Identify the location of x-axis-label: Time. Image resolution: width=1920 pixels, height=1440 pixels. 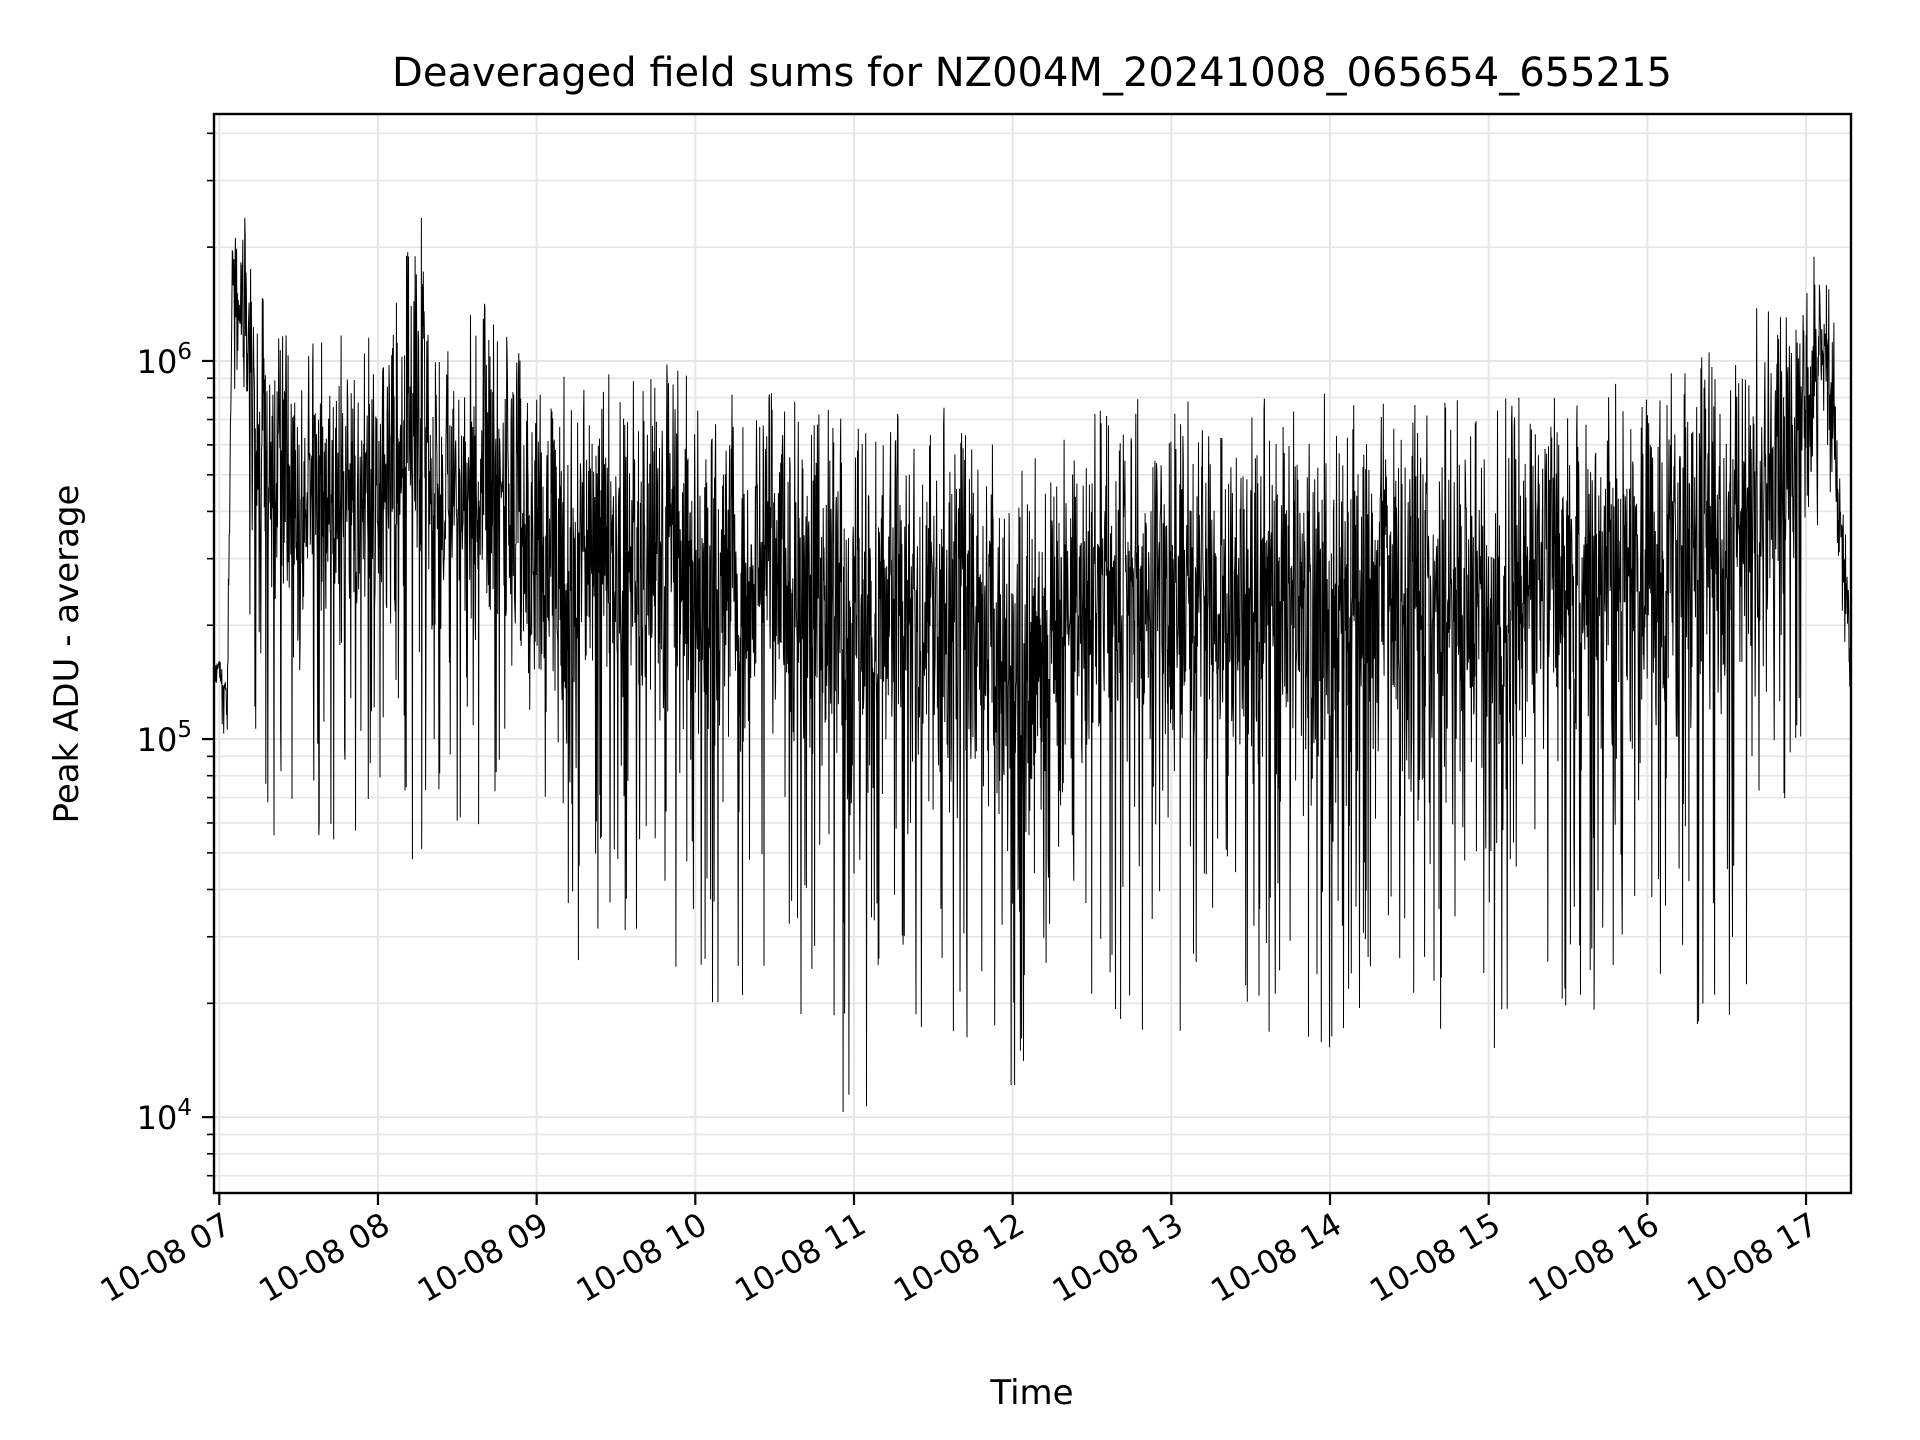
(1031, 1393).